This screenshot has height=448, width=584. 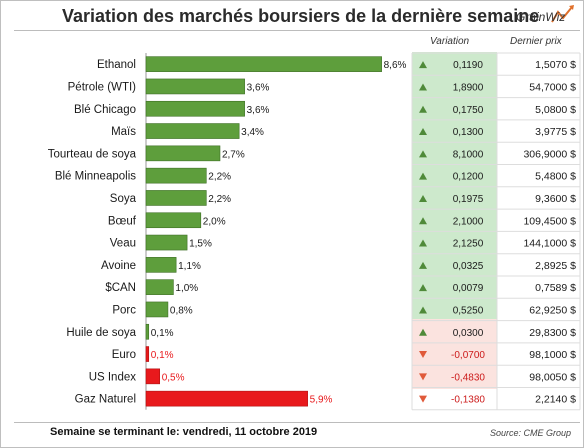 I want to click on last-price-value: 306,9000 $, so click(x=549, y=154).